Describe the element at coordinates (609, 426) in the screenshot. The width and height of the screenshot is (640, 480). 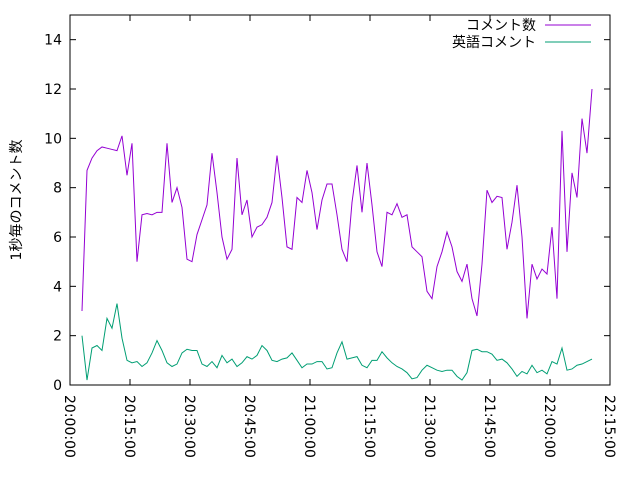
I see `x-tick-label: 22:15:00` at that location.